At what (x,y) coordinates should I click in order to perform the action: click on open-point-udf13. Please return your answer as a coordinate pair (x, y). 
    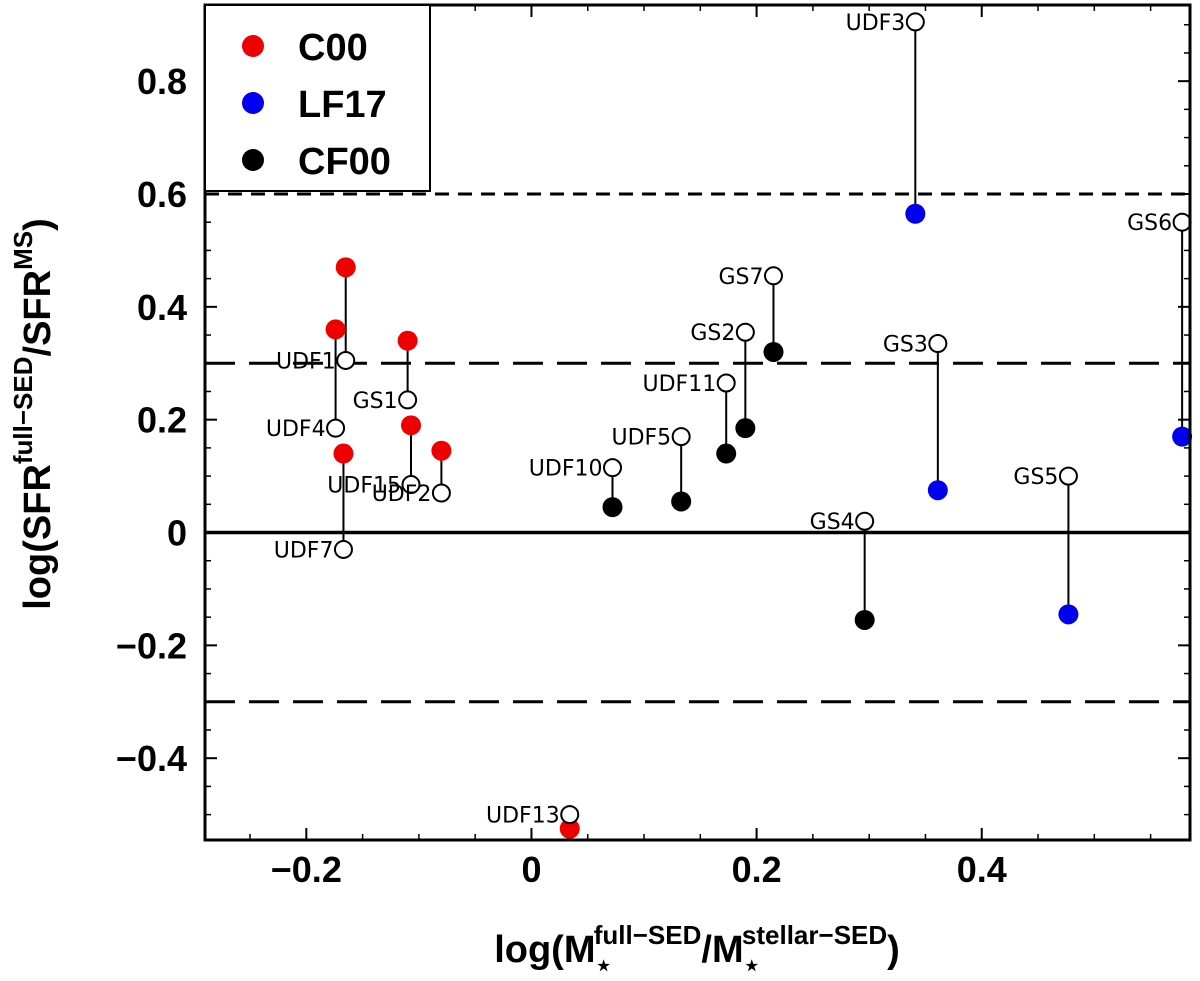
    Looking at the image, I should click on (570, 815).